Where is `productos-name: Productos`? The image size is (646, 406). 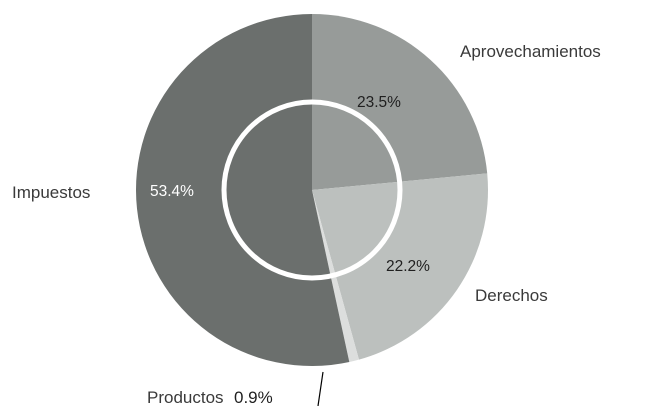 productos-name: Productos is located at coordinates (185, 397).